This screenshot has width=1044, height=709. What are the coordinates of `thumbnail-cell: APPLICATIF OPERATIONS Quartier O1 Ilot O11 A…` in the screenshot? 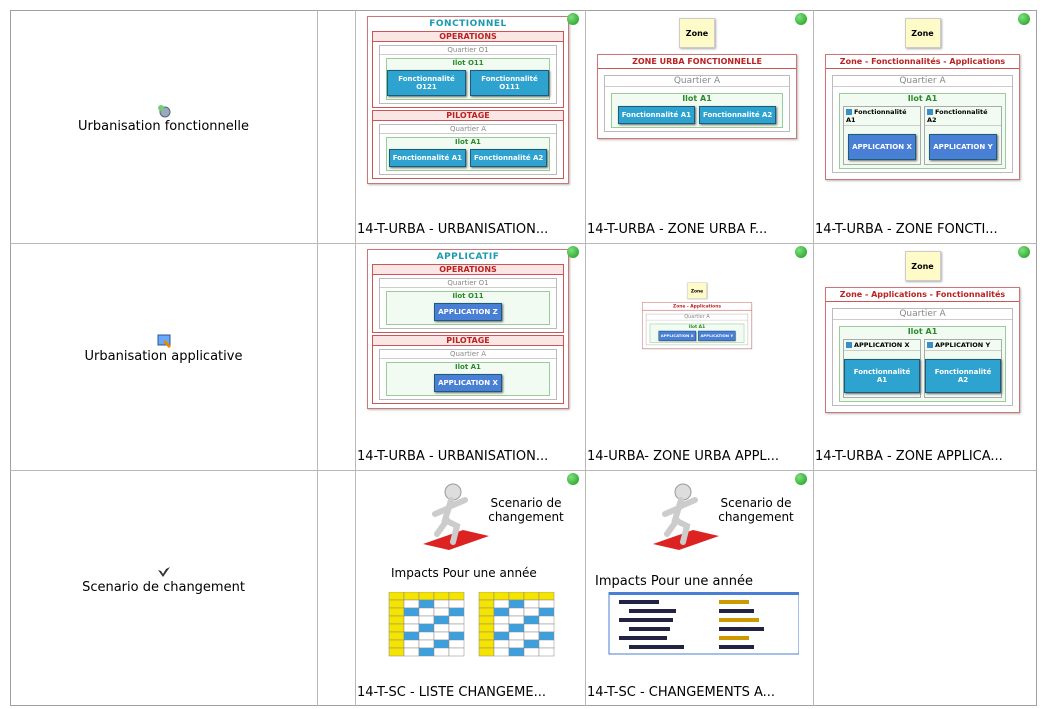 It's located at (470, 356).